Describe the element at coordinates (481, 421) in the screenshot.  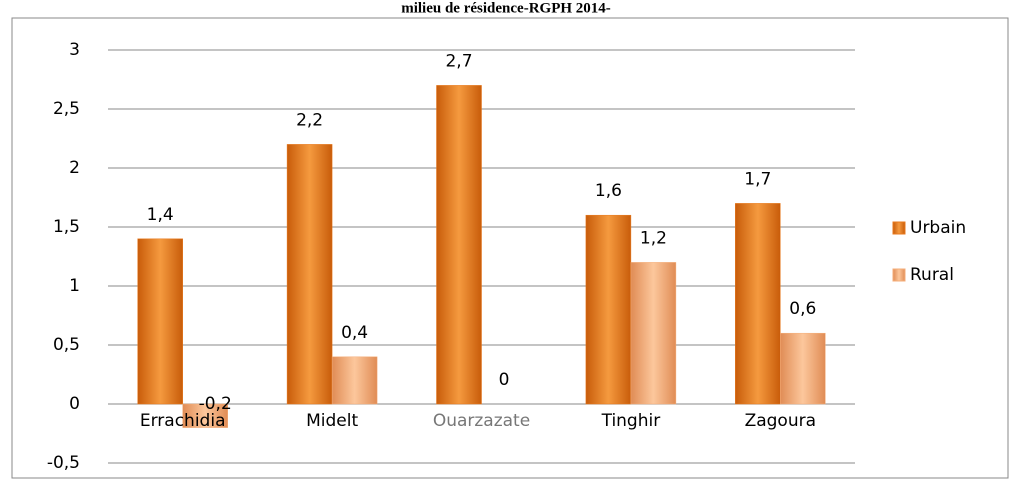
I see `x-tick-label: Ouarzazate` at that location.